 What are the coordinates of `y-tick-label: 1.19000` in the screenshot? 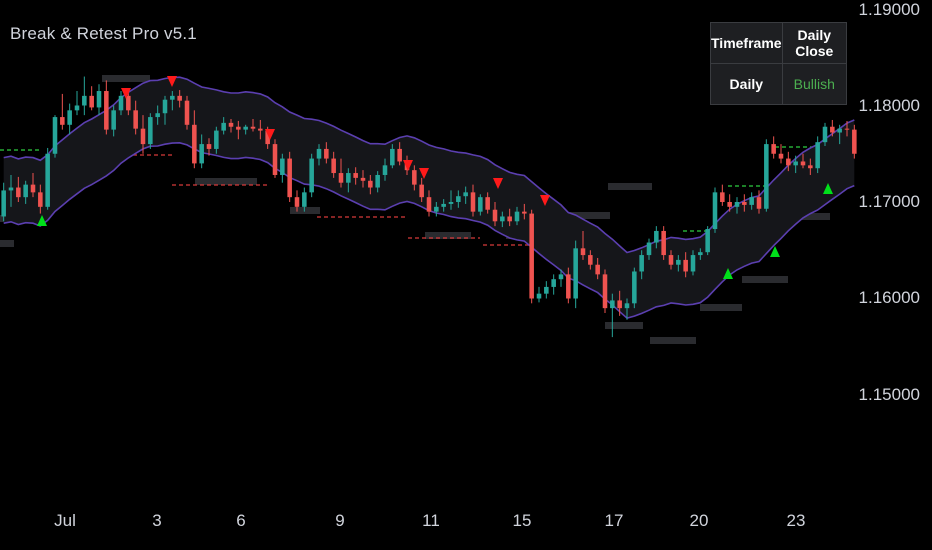 It's located at (889, 9).